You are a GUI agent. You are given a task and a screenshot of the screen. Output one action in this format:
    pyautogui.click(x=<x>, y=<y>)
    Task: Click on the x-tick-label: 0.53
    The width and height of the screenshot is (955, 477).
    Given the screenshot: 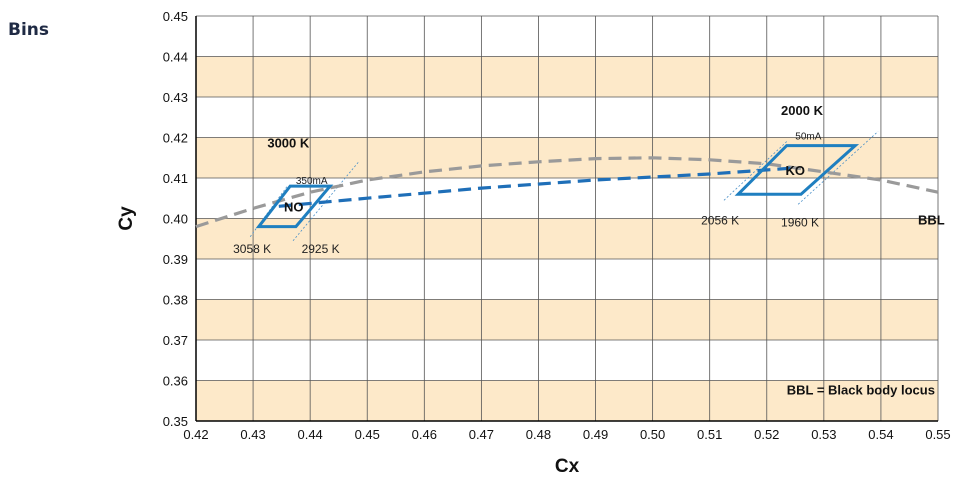 What is the action you would take?
    pyautogui.click(x=823, y=434)
    